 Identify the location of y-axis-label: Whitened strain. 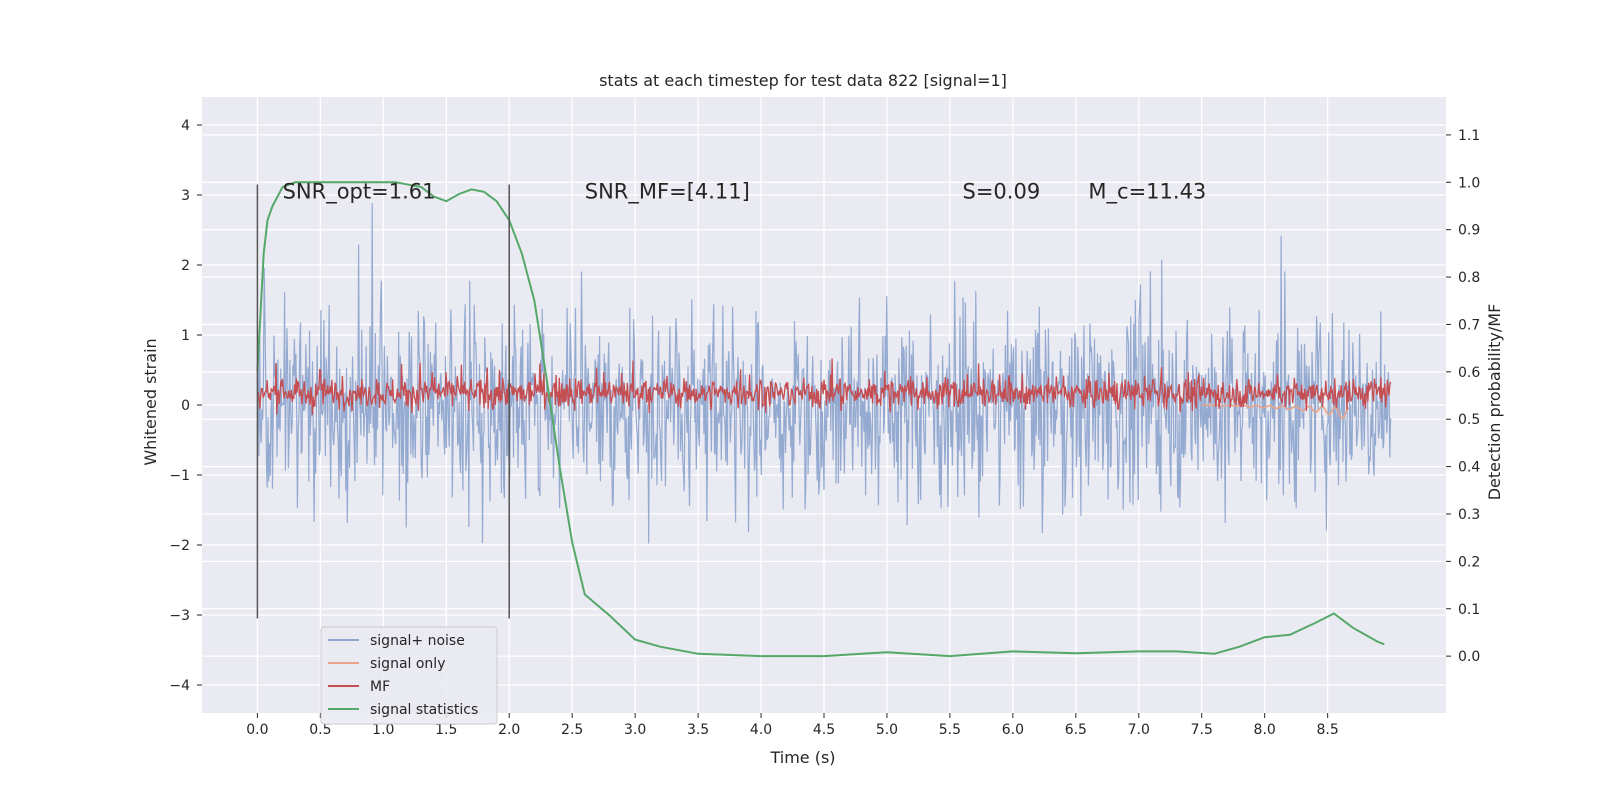
(150, 401).